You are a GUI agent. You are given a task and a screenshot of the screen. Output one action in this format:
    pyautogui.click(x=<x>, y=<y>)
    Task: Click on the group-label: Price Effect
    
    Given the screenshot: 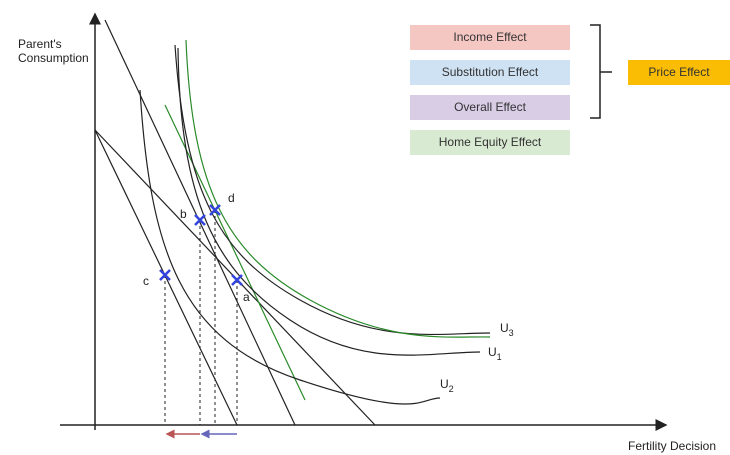 What is the action you would take?
    pyautogui.click(x=679, y=72)
    